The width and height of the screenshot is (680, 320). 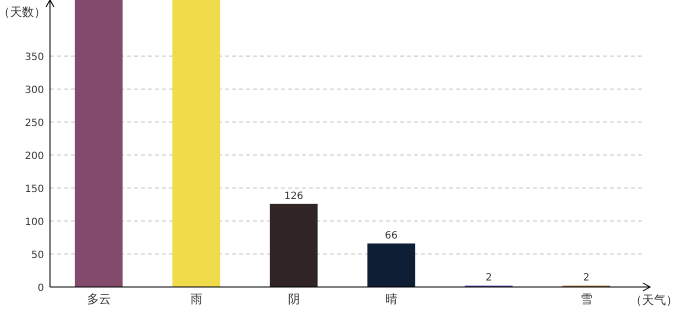 I want to click on x-tick-label: 阴, so click(x=294, y=299).